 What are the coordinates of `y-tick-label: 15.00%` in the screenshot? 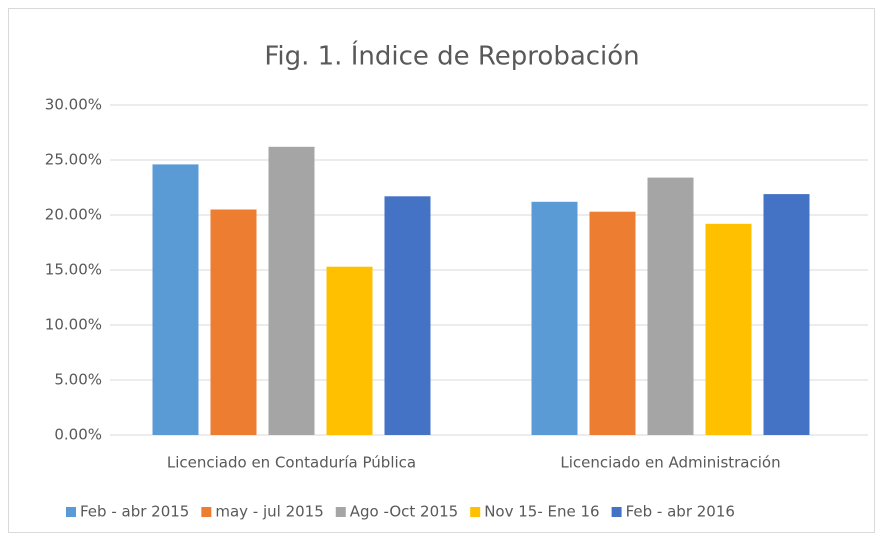 It's located at (73, 270).